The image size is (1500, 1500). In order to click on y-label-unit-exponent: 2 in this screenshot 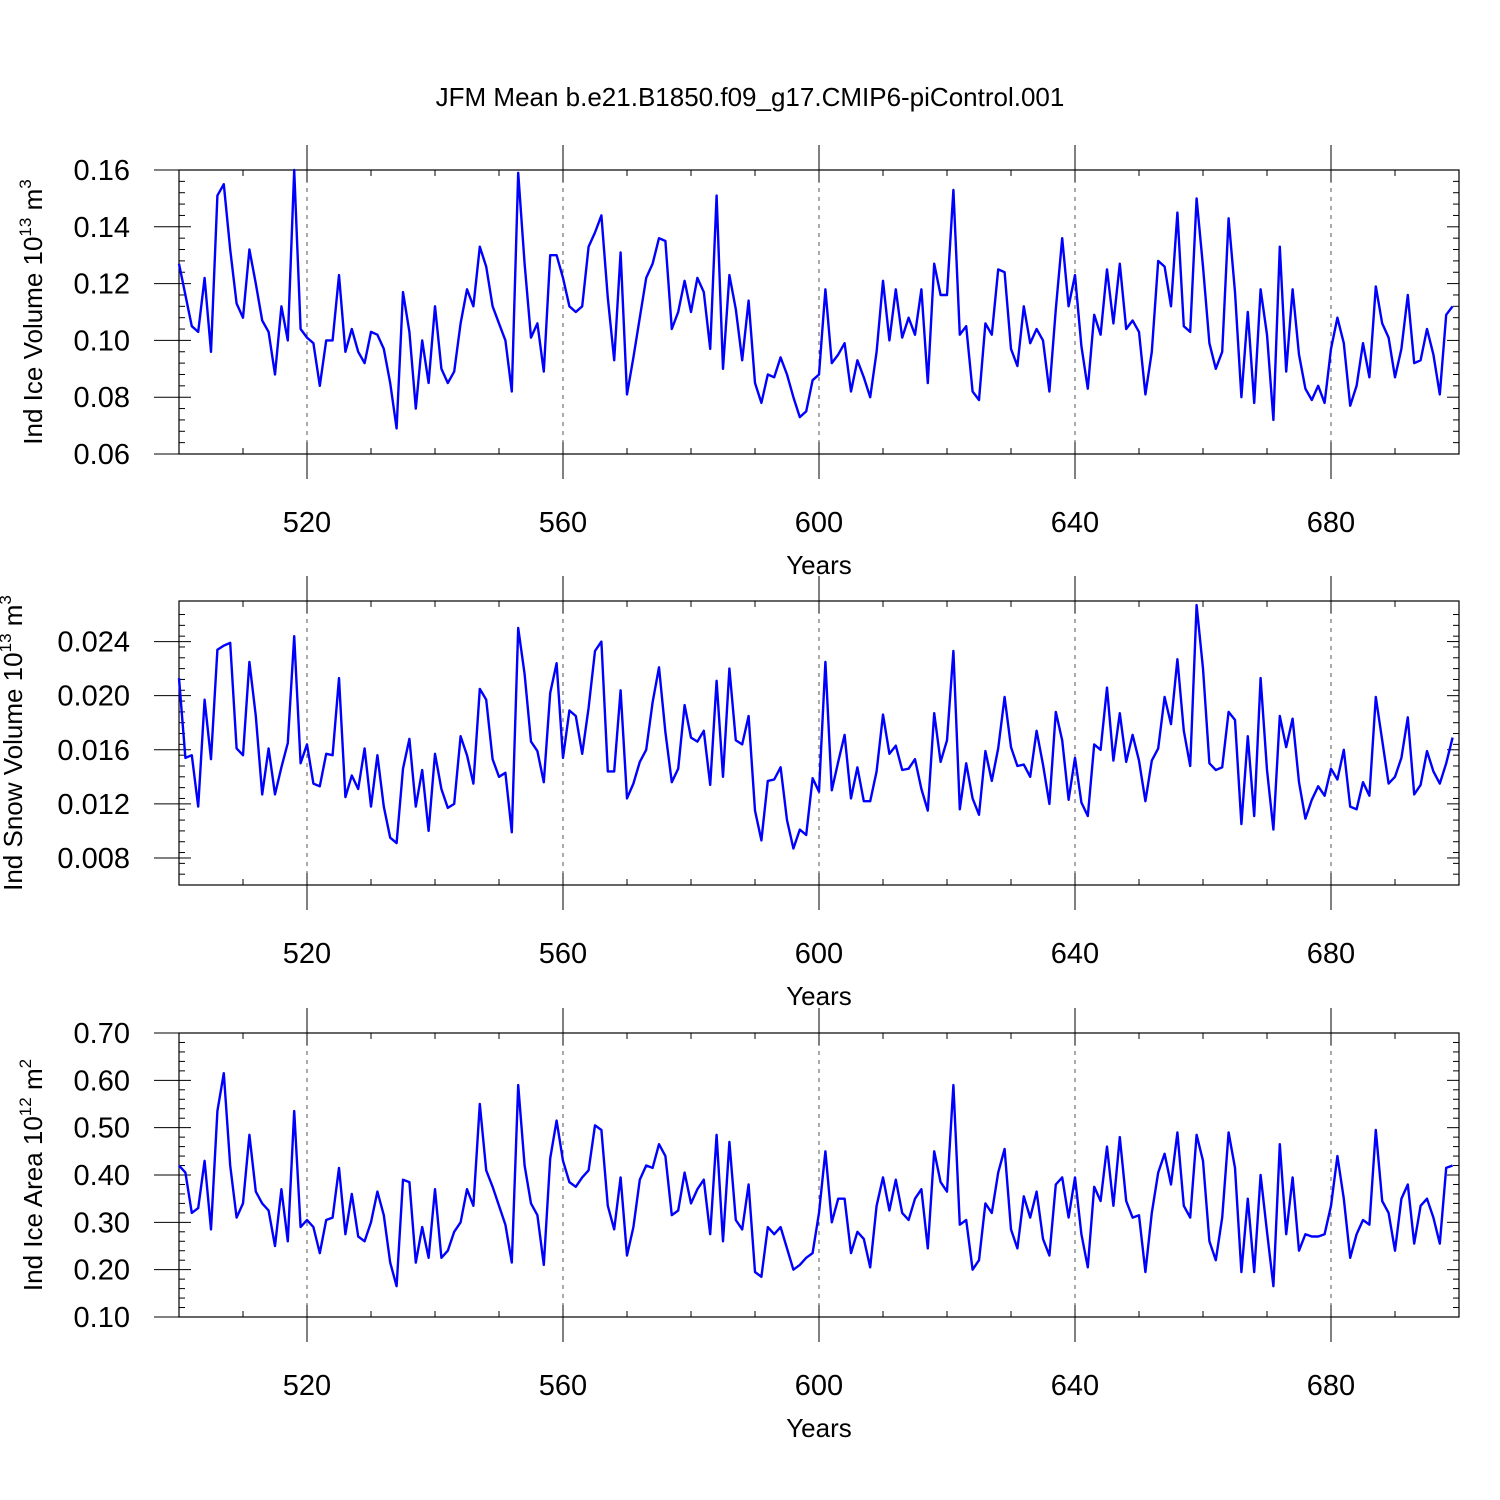, I will do `click(25, 1063)`.